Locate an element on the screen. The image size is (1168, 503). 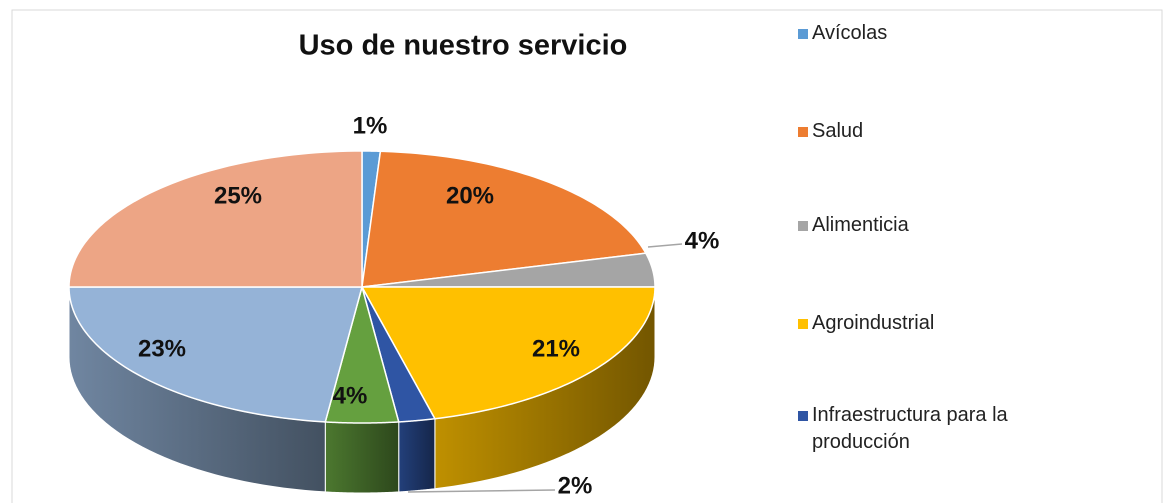
legend-label: Agroindustrial is located at coordinates (873, 323).